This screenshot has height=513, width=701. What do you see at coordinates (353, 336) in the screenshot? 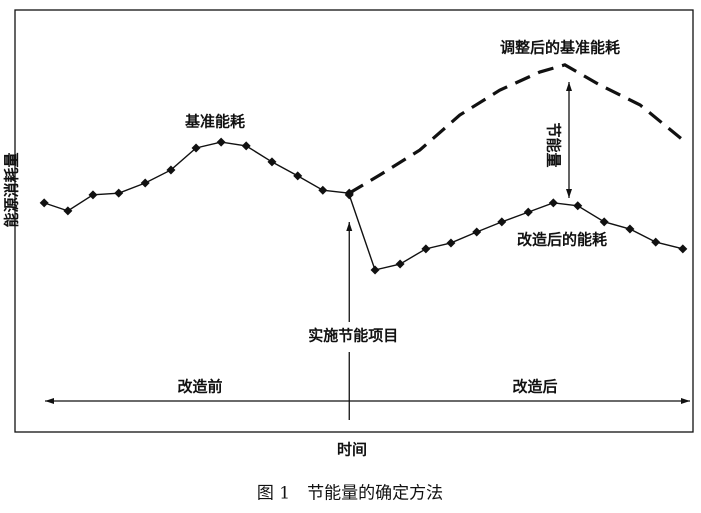
I see `event-label: 实施节能项目` at bounding box center [353, 336].